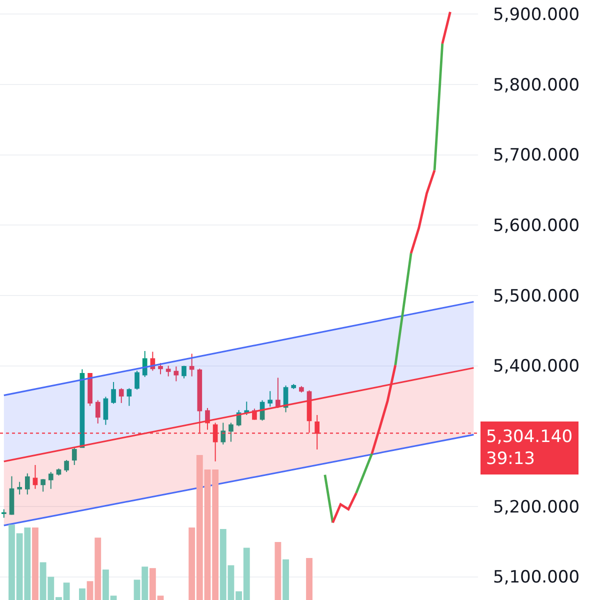 Image resolution: width=600 pixels, height=600 pixels. I want to click on y-tick-label: 5,700.000, so click(536, 156).